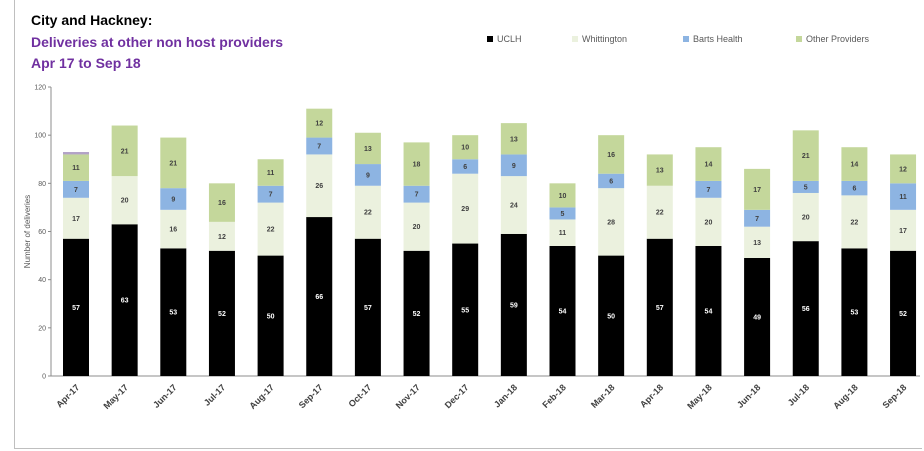 This screenshot has width=924, height=451. What do you see at coordinates (718, 39) in the screenshot?
I see `legend-label-barts-health: Barts Health` at bounding box center [718, 39].